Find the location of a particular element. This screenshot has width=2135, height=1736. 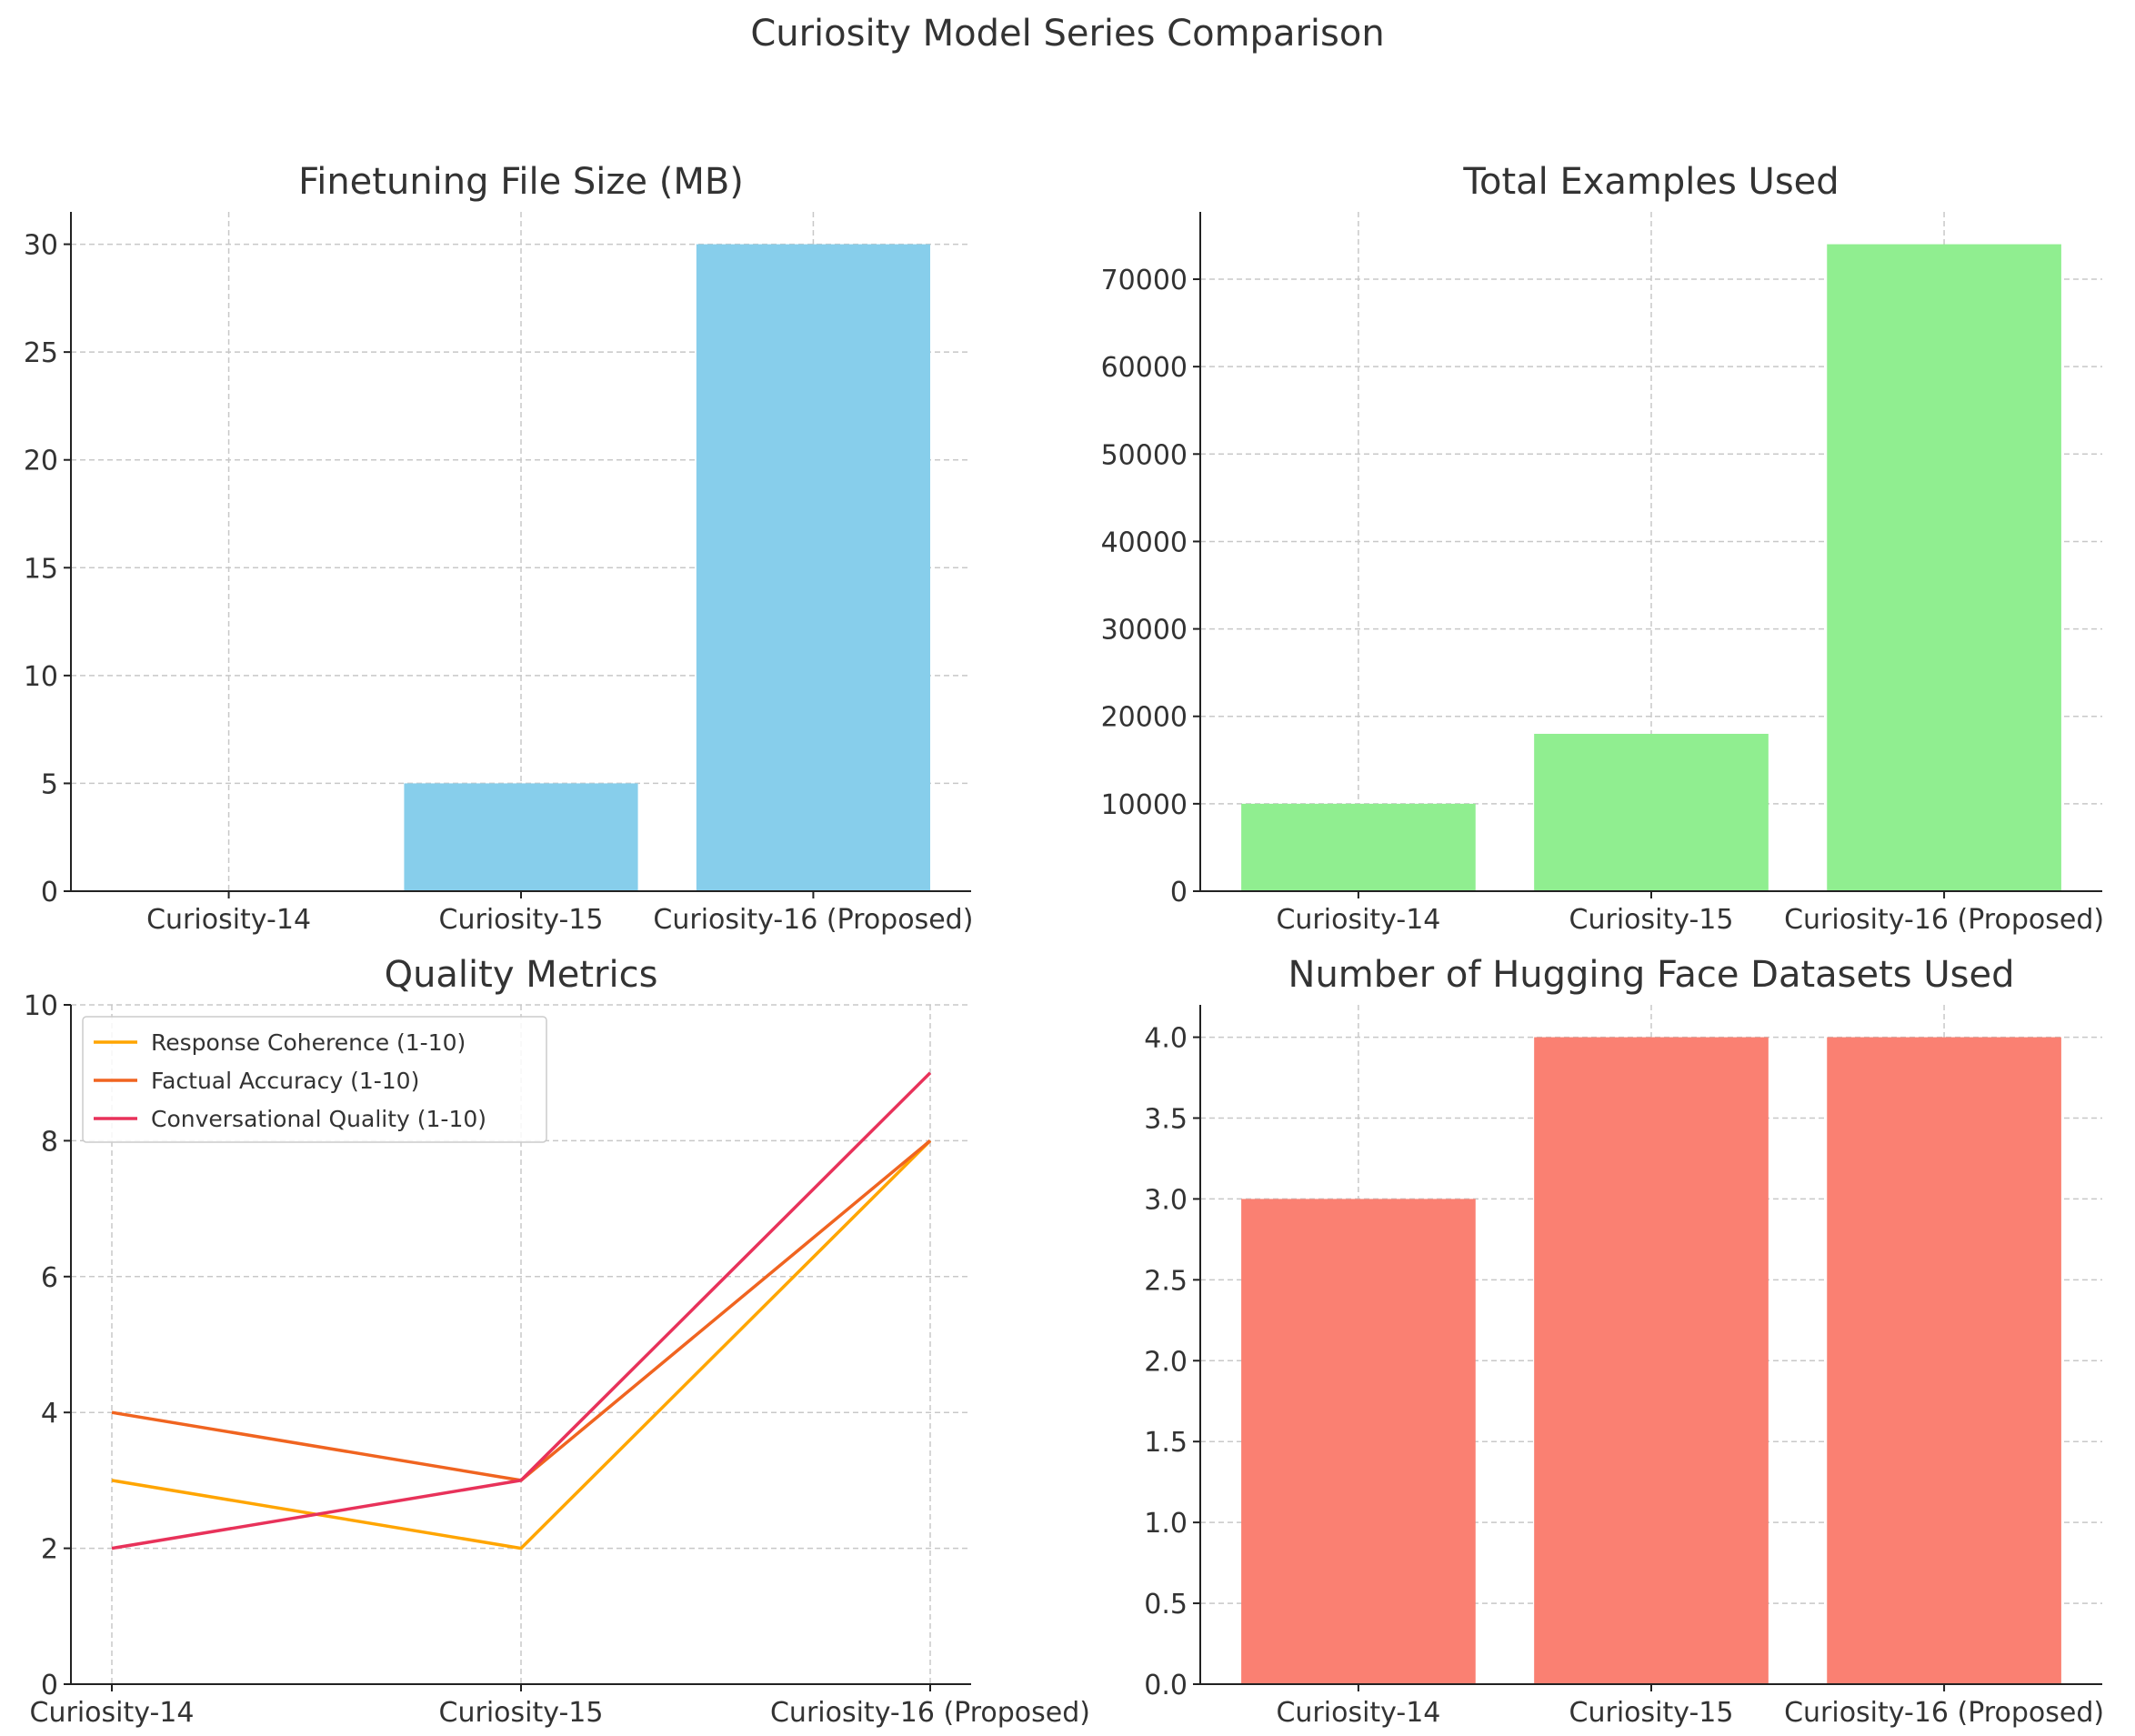

y-tick-label: 2 is located at coordinates (49, 1550).